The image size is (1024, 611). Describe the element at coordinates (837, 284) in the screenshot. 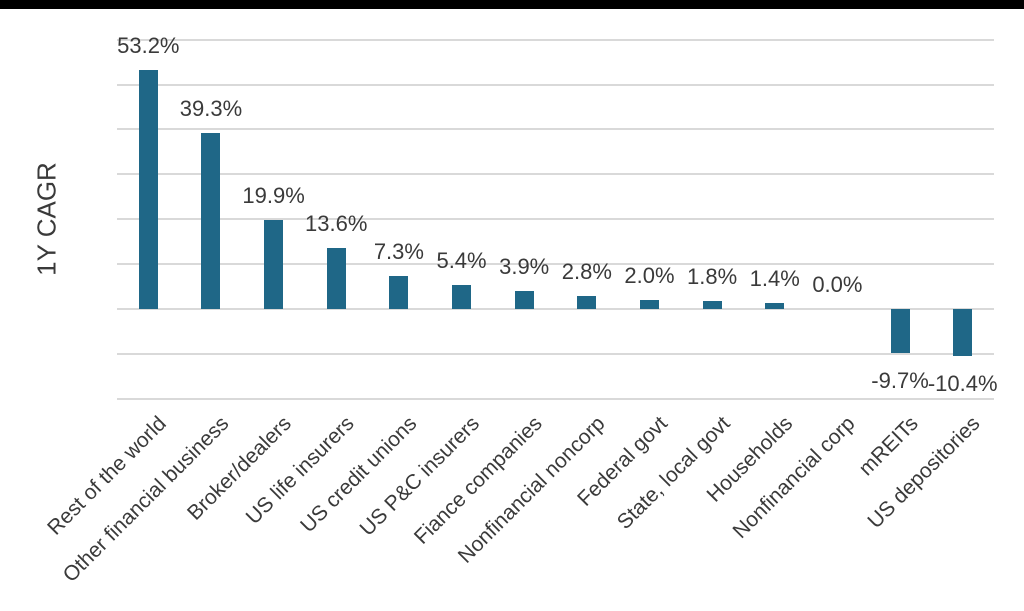

I see `value-label-nonfinancial-corp: 0.0%` at that location.